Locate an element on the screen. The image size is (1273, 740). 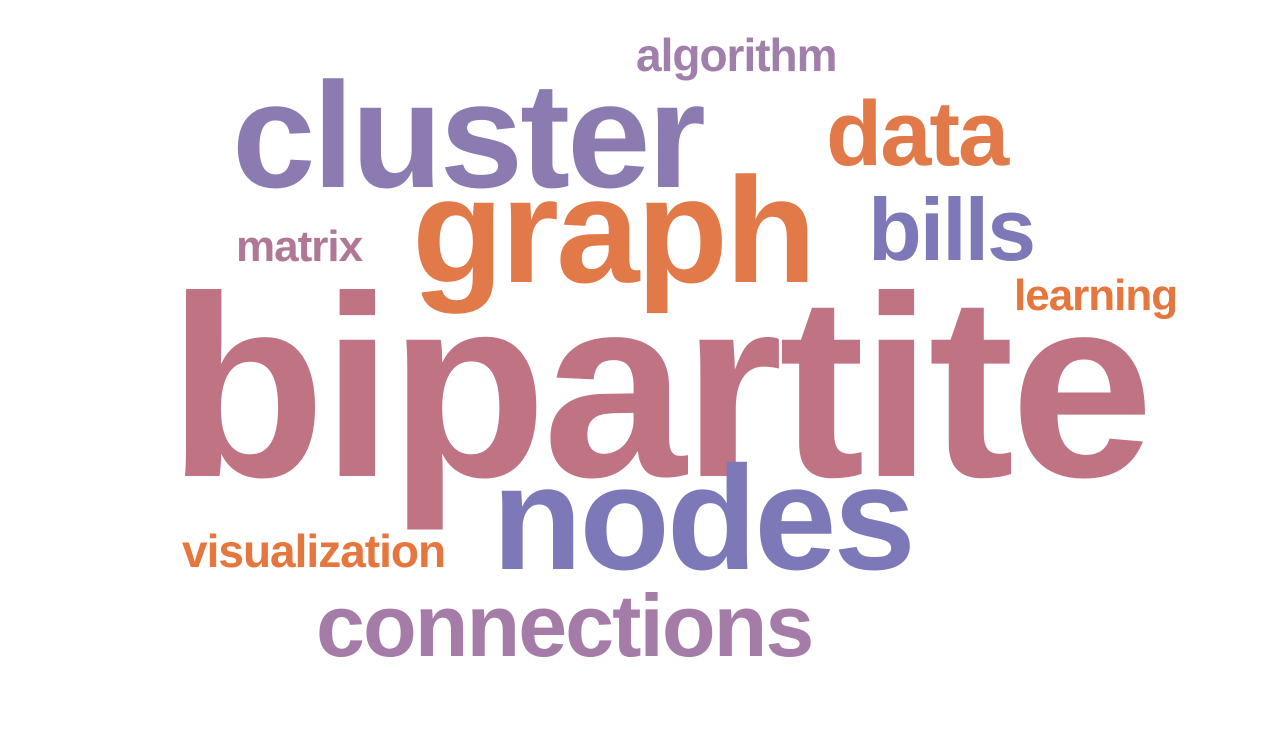
word-cluster: cluster is located at coordinates (469, 135).